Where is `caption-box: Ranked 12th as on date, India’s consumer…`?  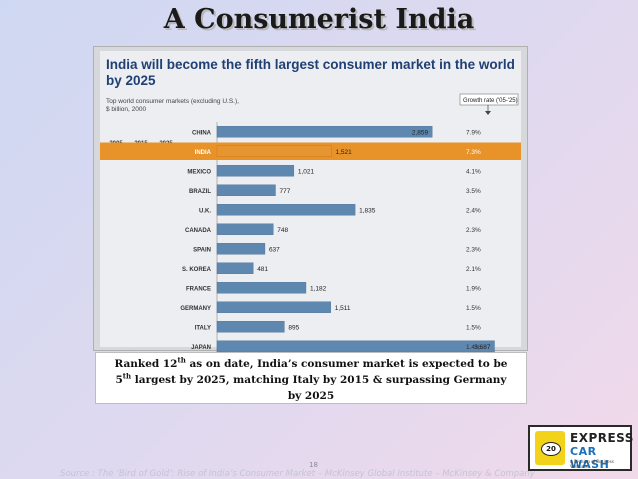 caption-box: Ranked 12th as on date, India’s consumer… is located at coordinates (311, 378).